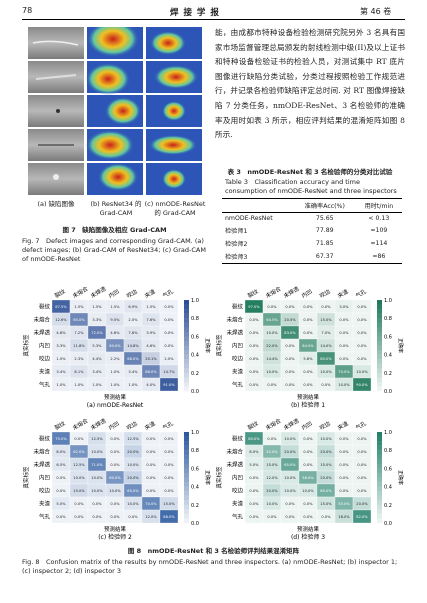 This screenshot has height=603, width=427. What do you see at coordinates (312, 205) in the screenshot?
I see `table-header: 准确率Acc(%) 用时t/min` at bounding box center [312, 205].